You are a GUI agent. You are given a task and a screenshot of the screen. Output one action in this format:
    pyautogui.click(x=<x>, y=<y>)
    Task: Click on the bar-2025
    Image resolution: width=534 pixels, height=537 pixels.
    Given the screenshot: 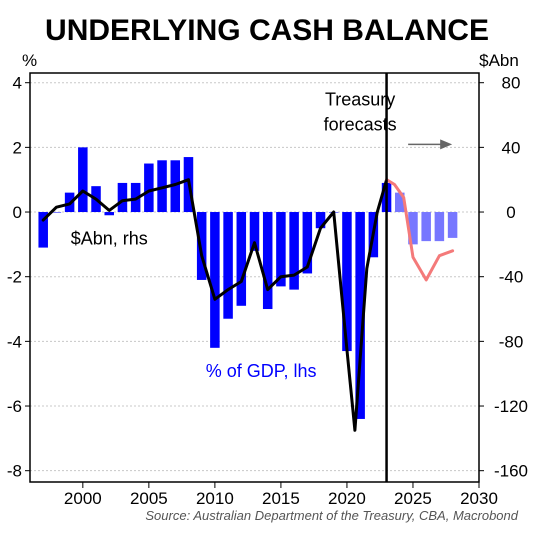 What is the action you would take?
    pyautogui.click(x=413, y=228)
    